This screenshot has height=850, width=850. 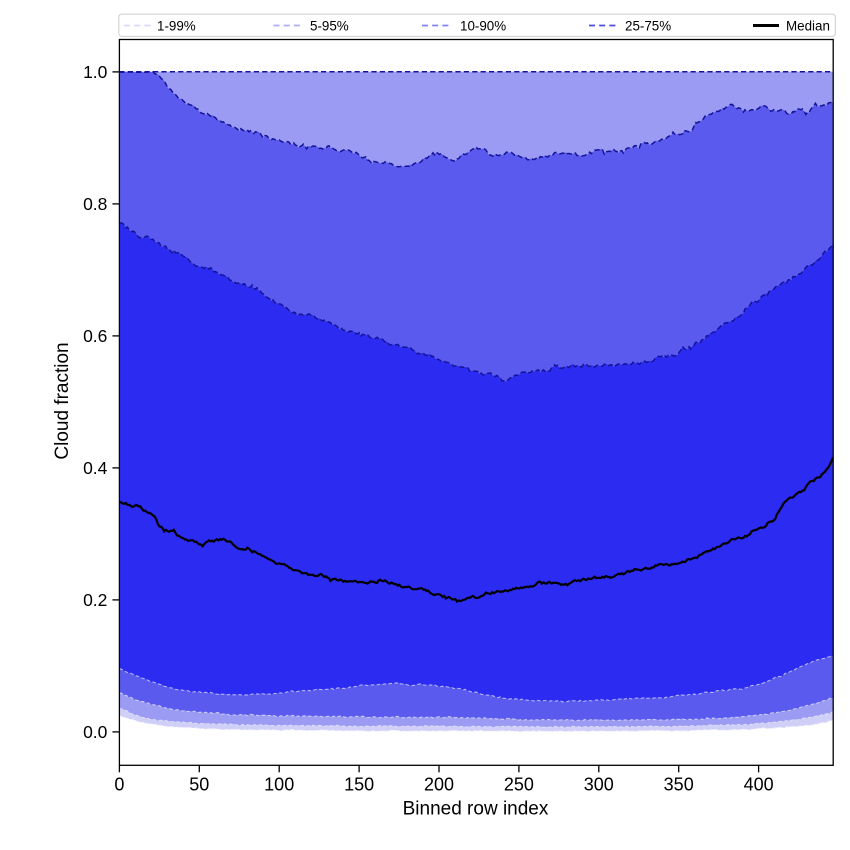 What do you see at coordinates (95, 204) in the screenshot?
I see `svg-text: 0.8` at bounding box center [95, 204].